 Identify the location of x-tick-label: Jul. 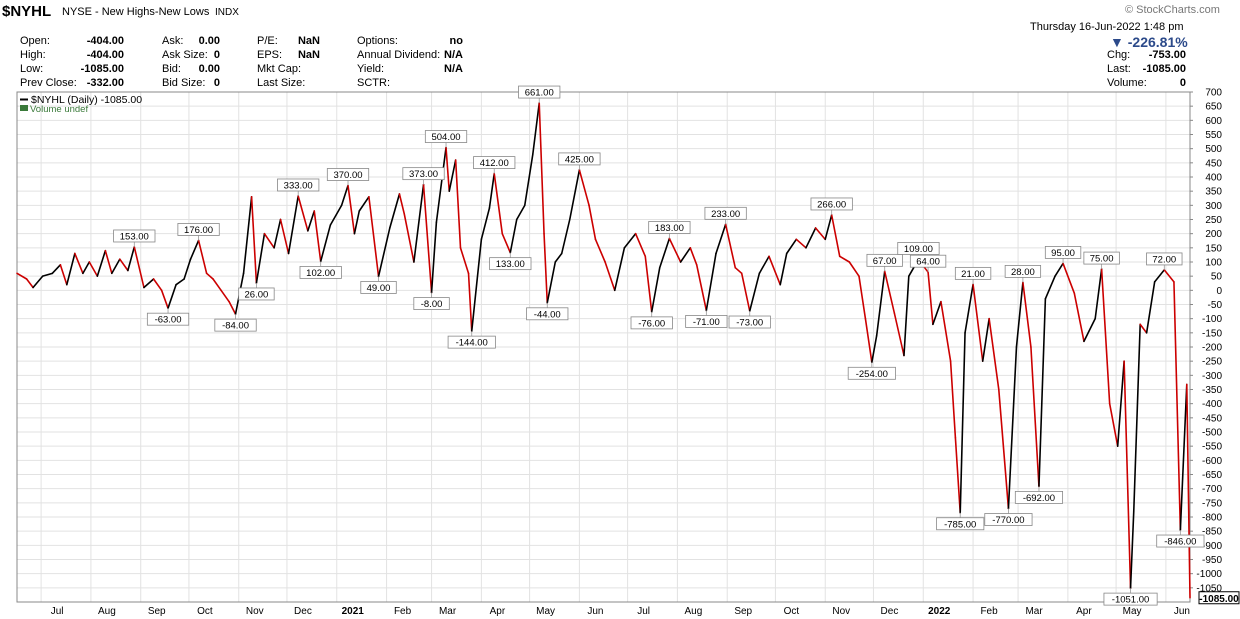
(57, 611).